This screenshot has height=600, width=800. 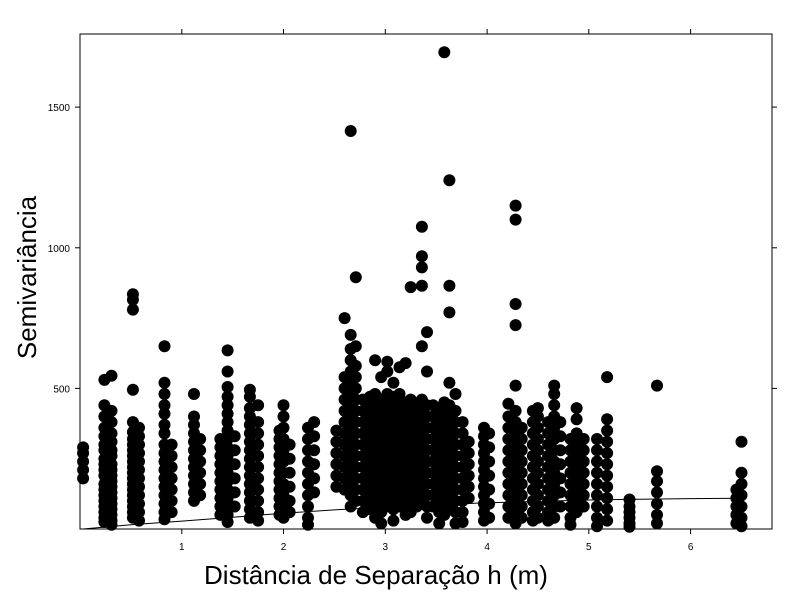 I want to click on y-tick-label: 1500, so click(x=59, y=108).